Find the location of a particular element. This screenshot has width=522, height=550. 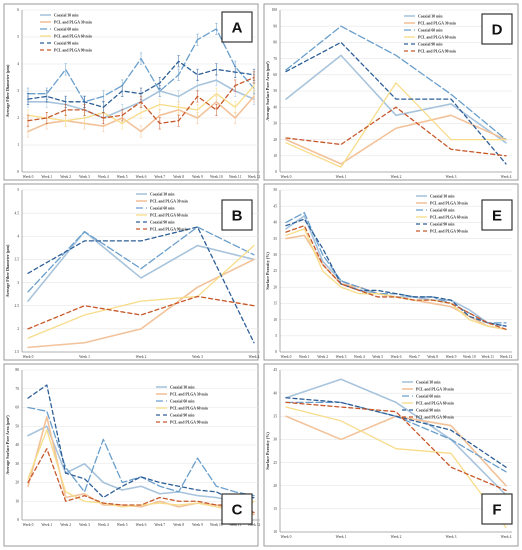

y-tick-label: 1 is located at coordinates (18, 145).